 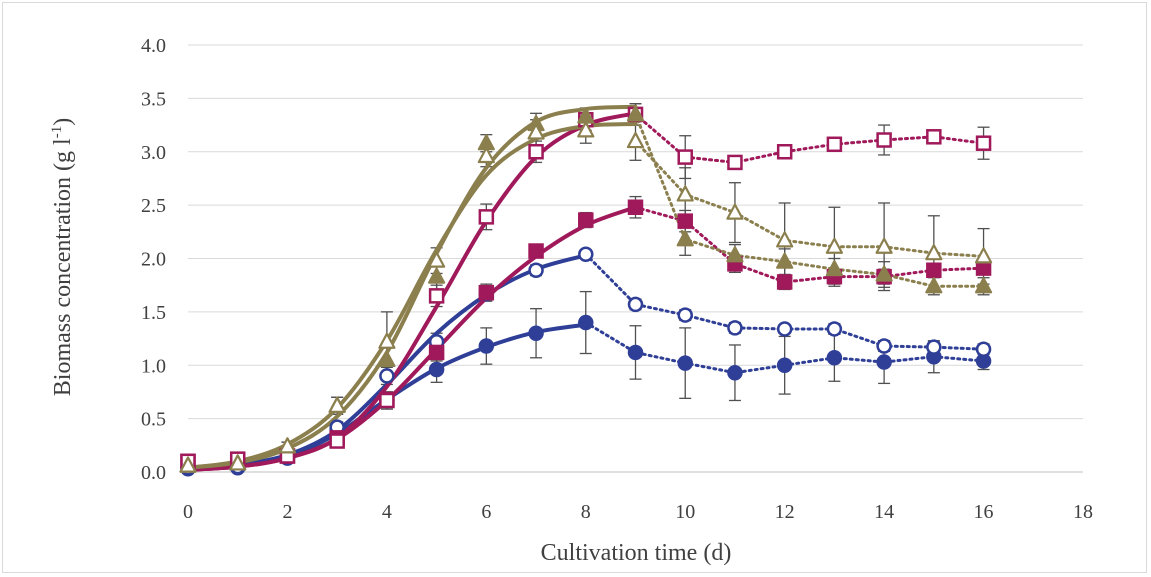 What do you see at coordinates (153, 153) in the screenshot?
I see `y-tick-label: 3.0` at bounding box center [153, 153].